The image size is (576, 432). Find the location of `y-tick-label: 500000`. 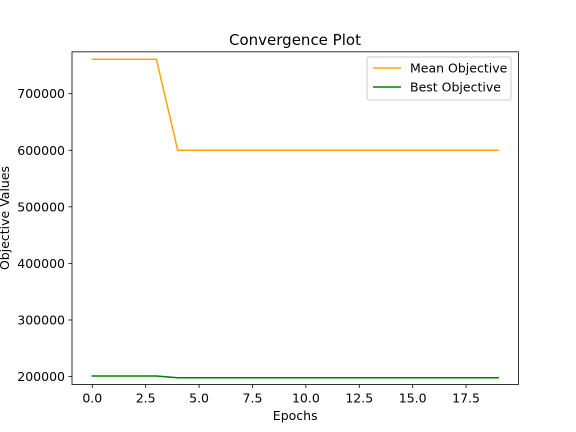

y-tick-label: 500000 is located at coordinates (41, 206).